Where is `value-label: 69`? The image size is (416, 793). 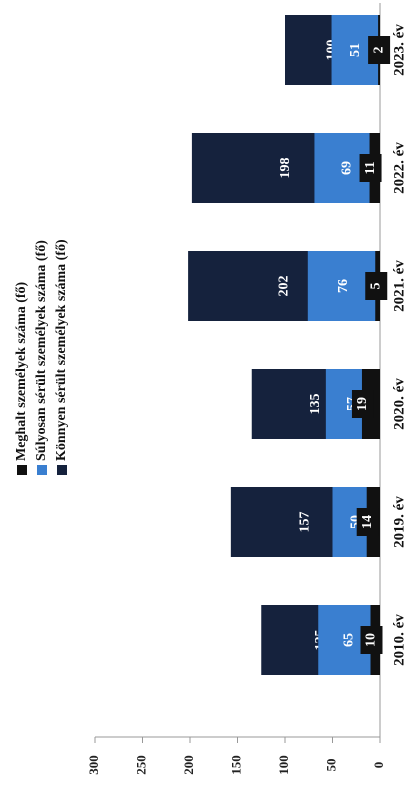 value-label: 69 is located at coordinates (346, 168).